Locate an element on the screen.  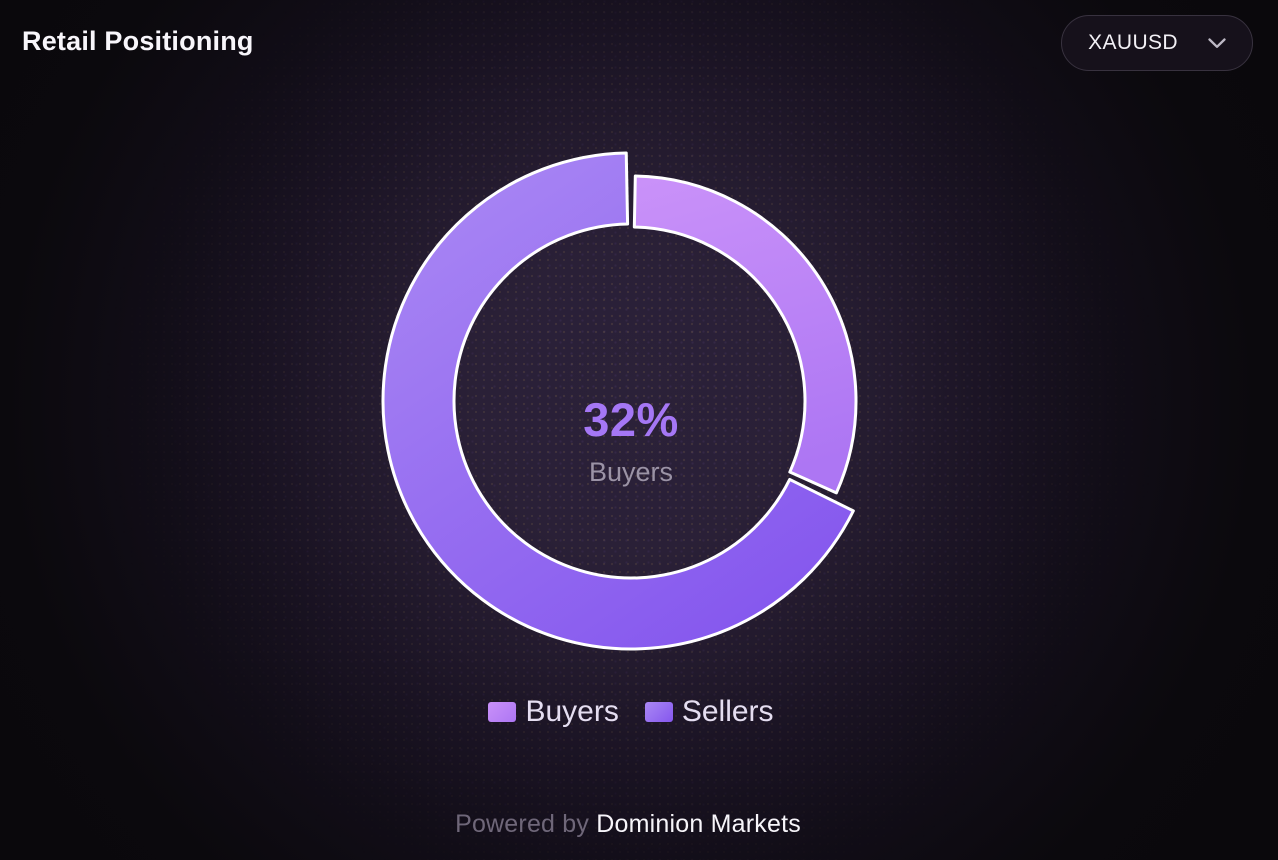
powered-by: Powered by Dominion Markets is located at coordinates (628, 824).